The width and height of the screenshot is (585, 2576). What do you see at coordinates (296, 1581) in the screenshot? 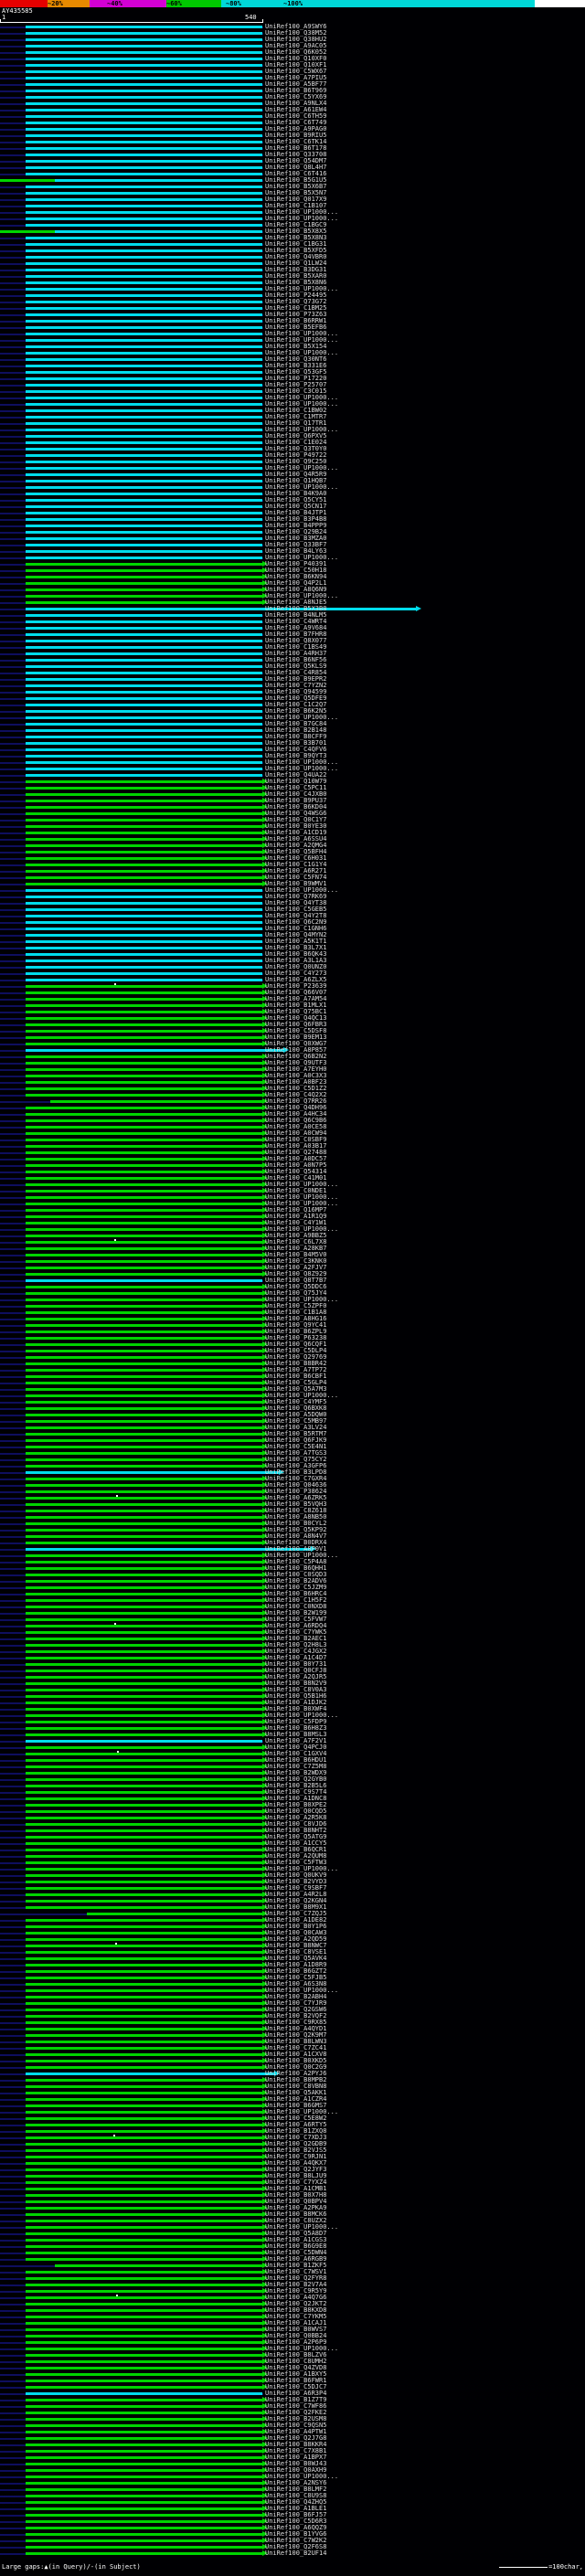
I see `hit-label: UniRef100_B2ADV6` at bounding box center [296, 1581].